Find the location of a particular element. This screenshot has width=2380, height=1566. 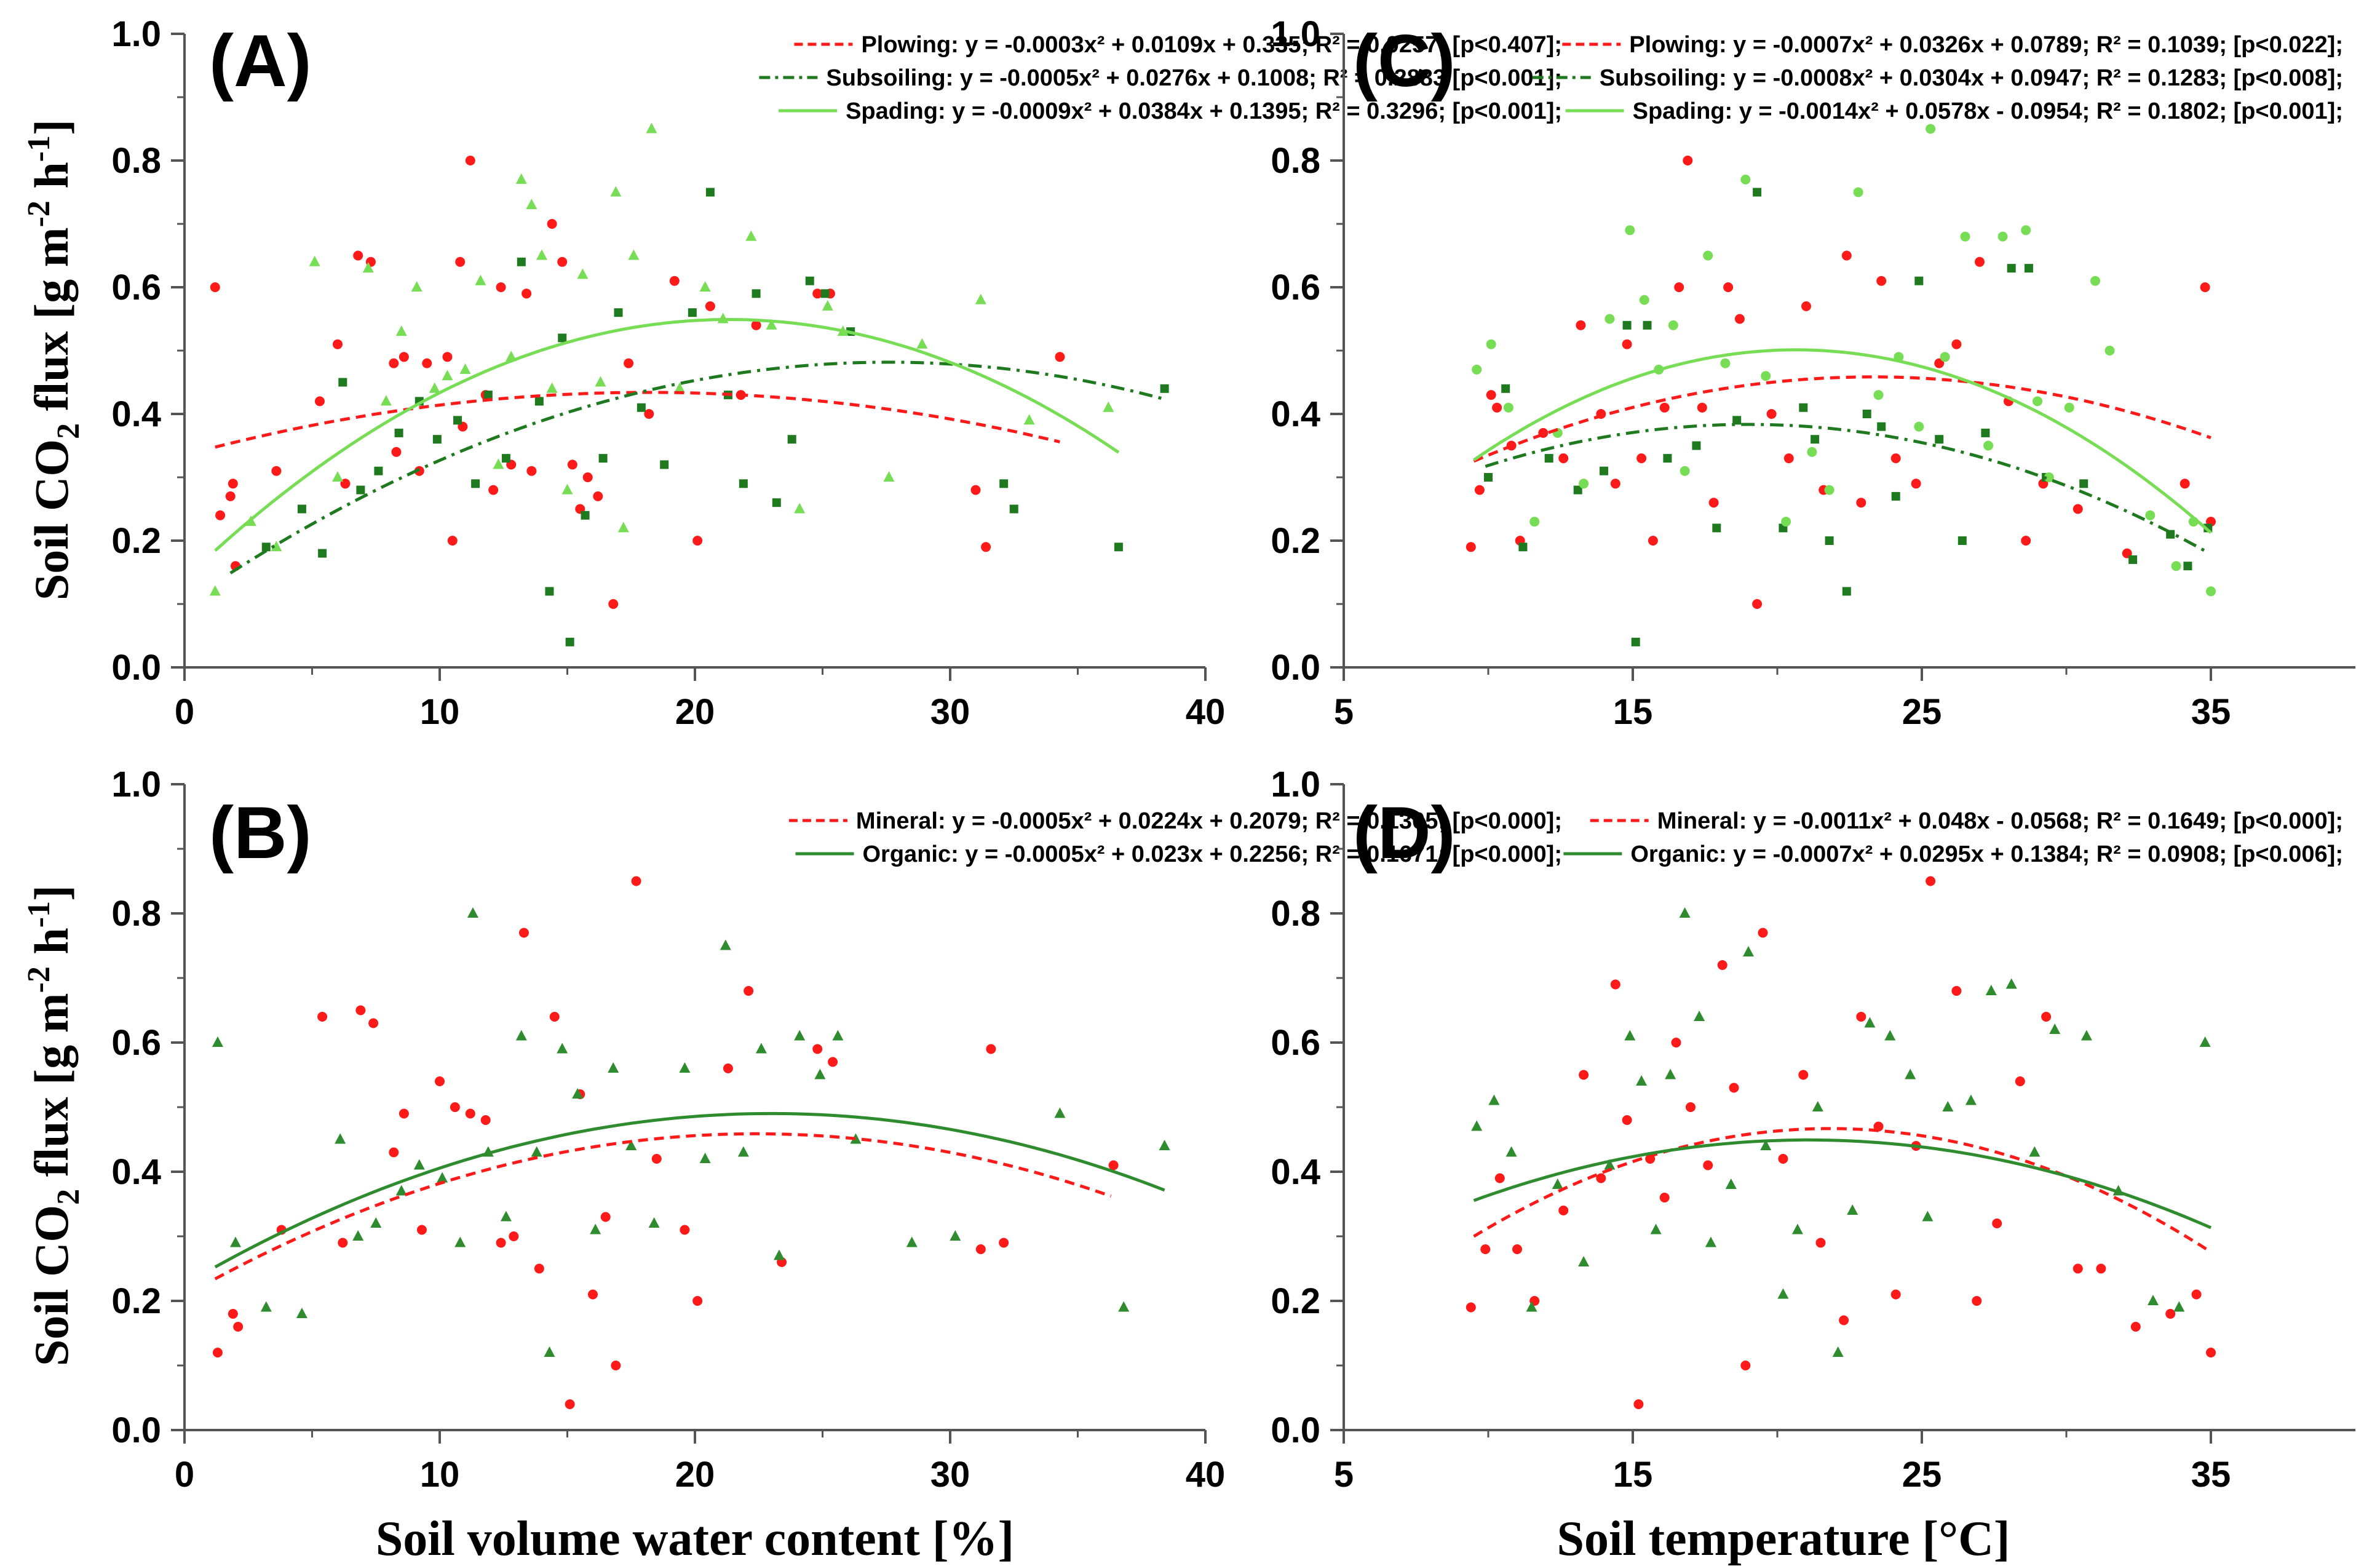

x-tick-label: 0 is located at coordinates (184, 712).